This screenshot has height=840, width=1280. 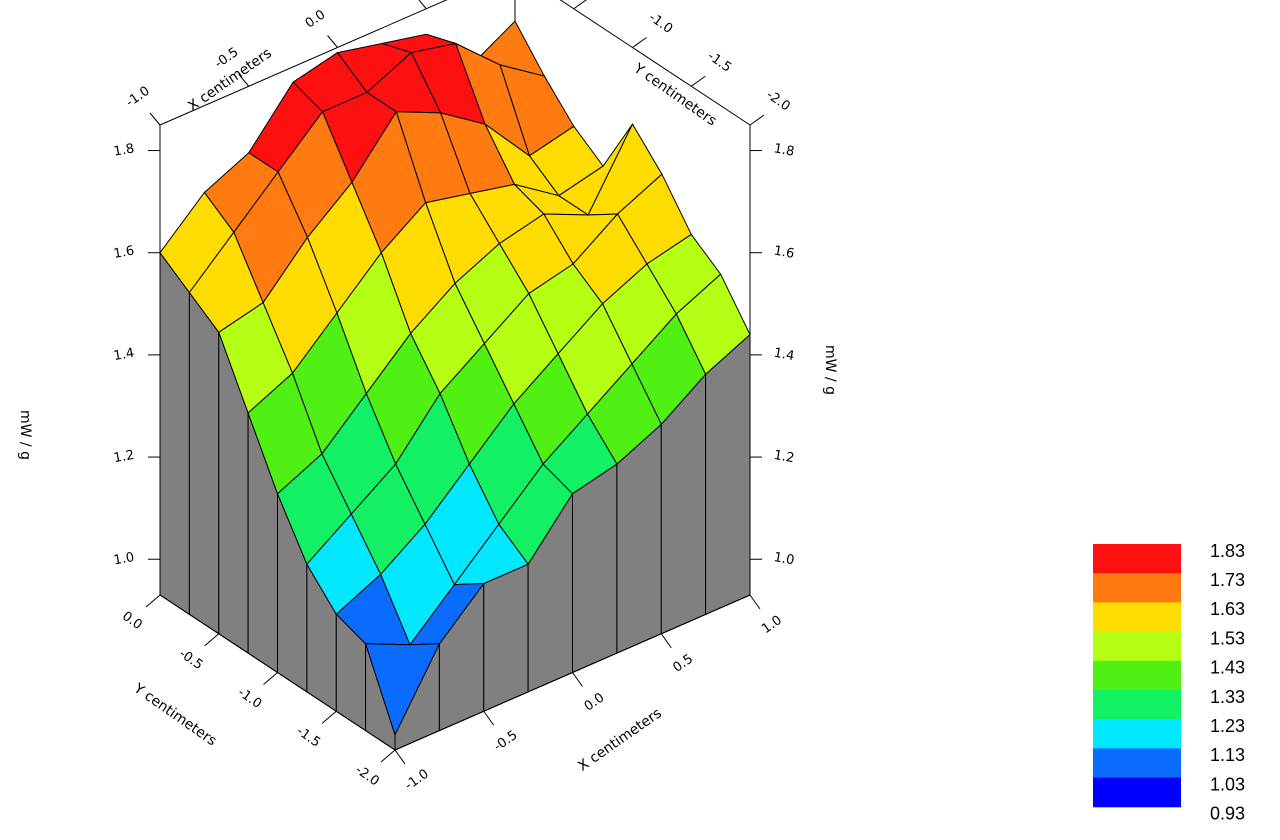 I want to click on x-tick-label: 0.5, so click(x=683, y=664).